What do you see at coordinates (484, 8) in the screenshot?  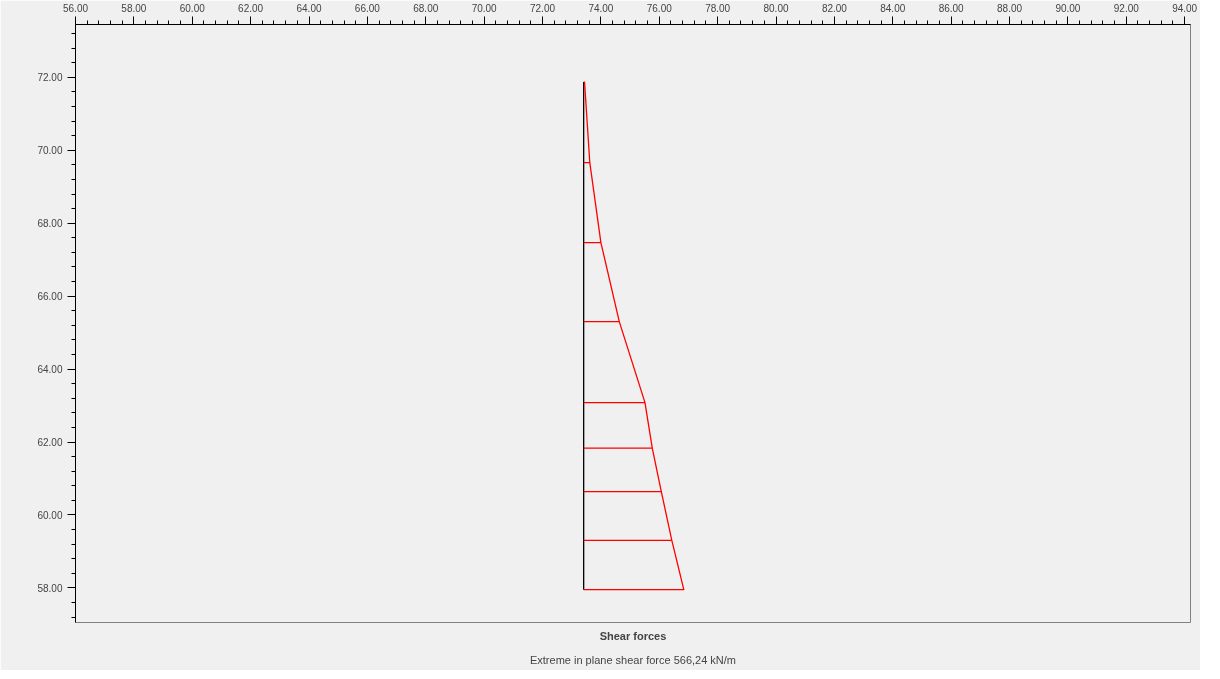 I see `x-tick-label: 70.00` at bounding box center [484, 8].